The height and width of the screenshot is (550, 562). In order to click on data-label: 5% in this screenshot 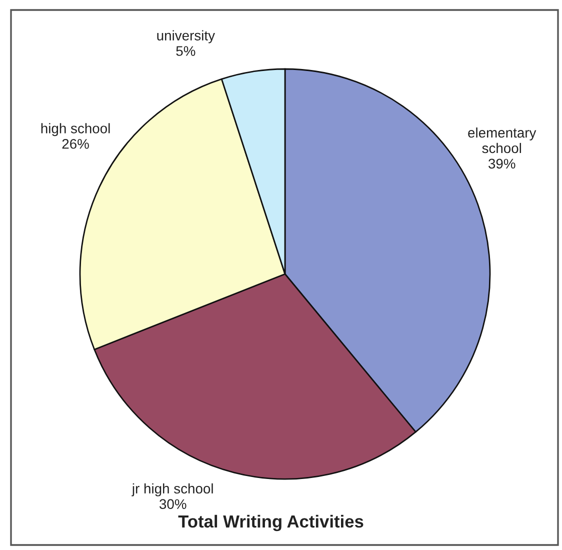, I will do `click(186, 51)`.